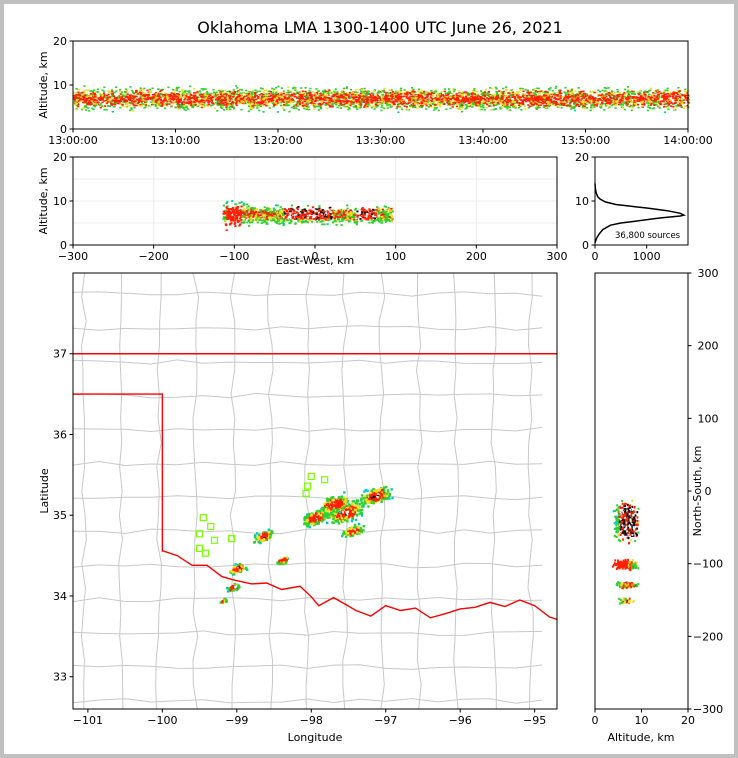 The image size is (738, 758). Describe the element at coordinates (244, 220) in the screenshot. I see `ew-height-point` at that location.